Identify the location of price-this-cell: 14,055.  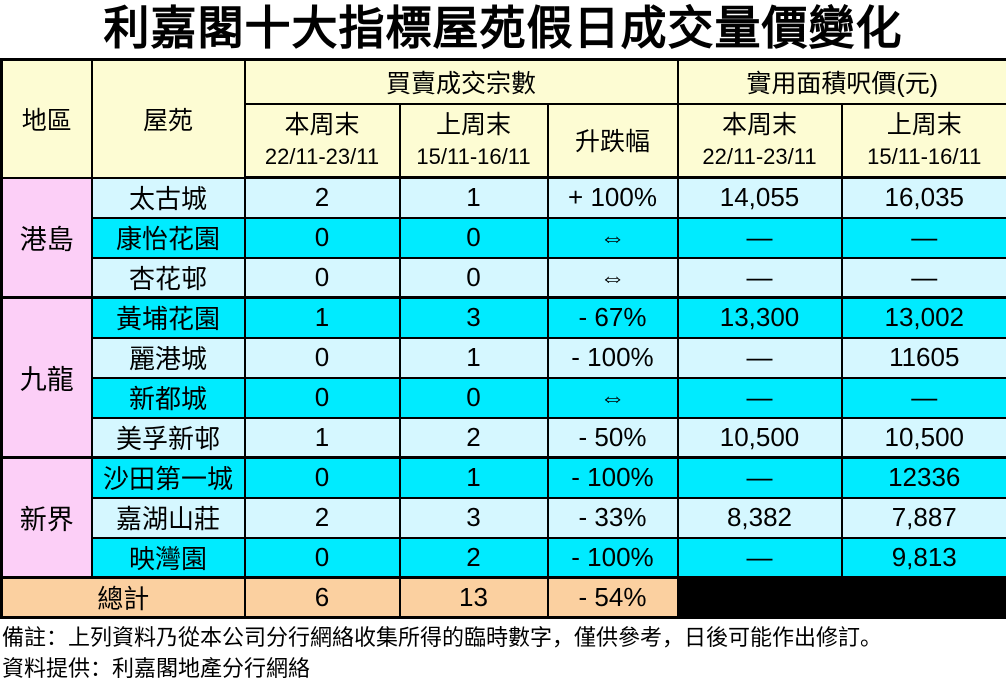
(760, 198).